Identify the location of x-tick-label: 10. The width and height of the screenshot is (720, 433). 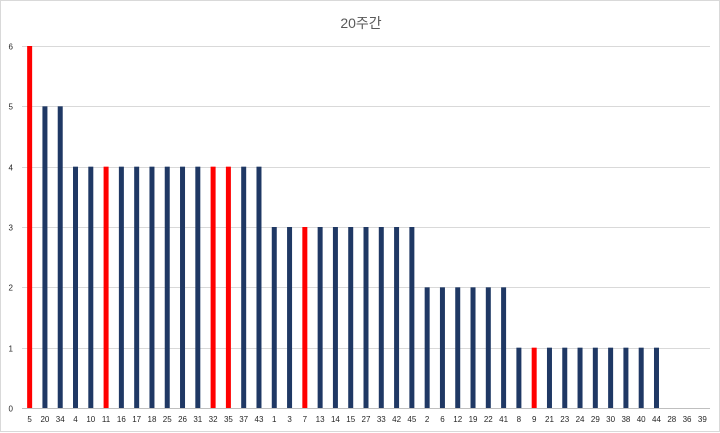
(90, 419).